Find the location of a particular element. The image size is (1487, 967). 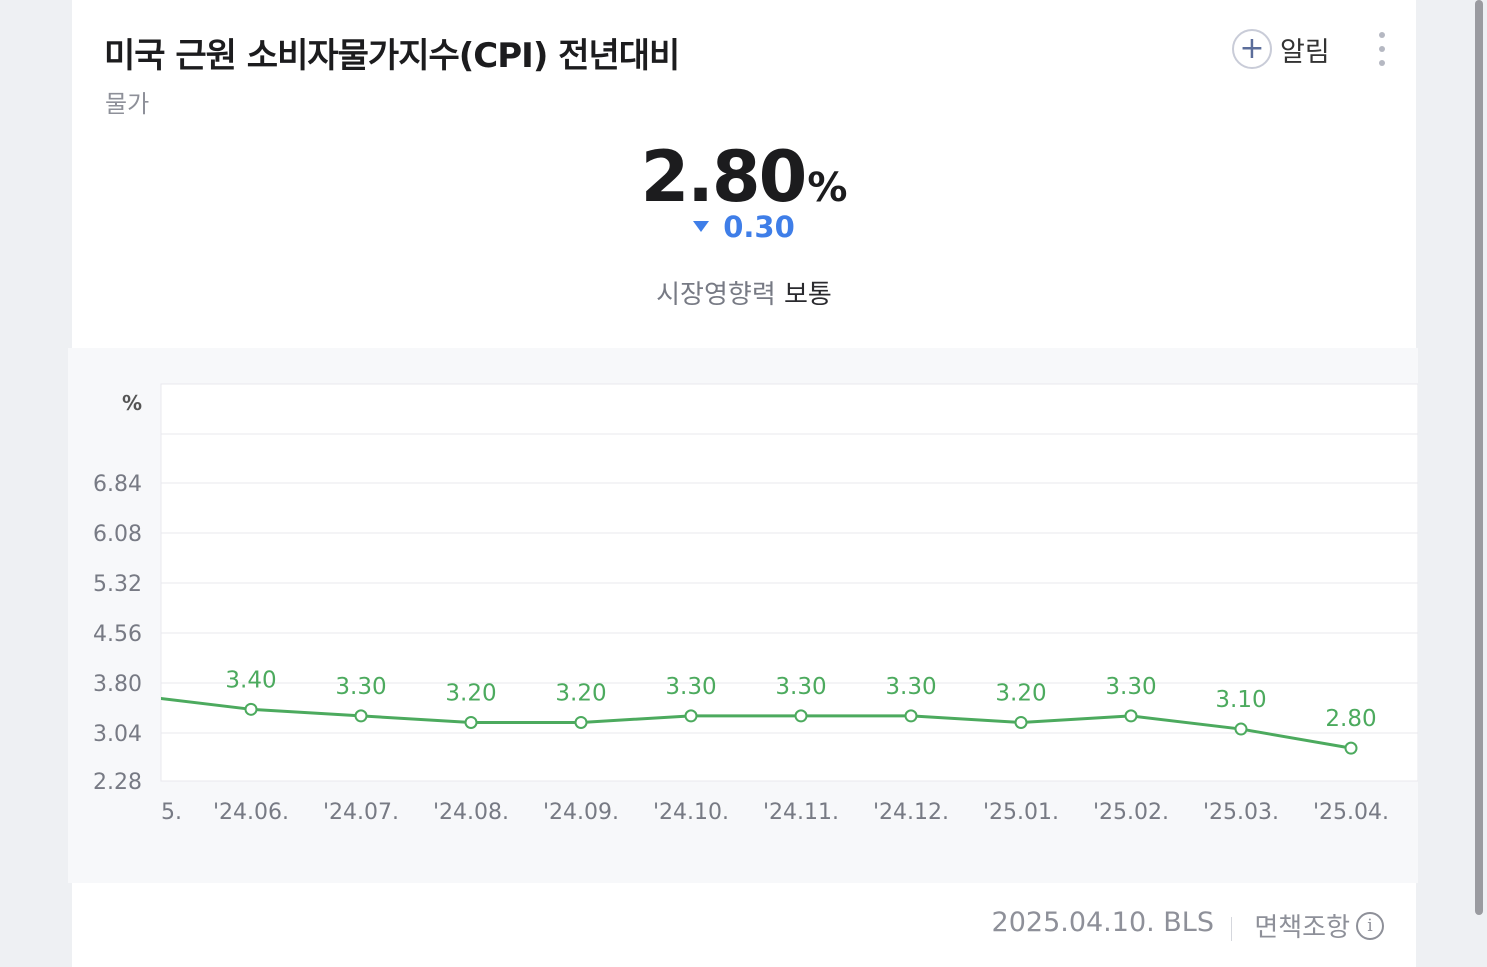

footer: 2025.04.10. BLS 면책조항 i is located at coordinates (744, 930).